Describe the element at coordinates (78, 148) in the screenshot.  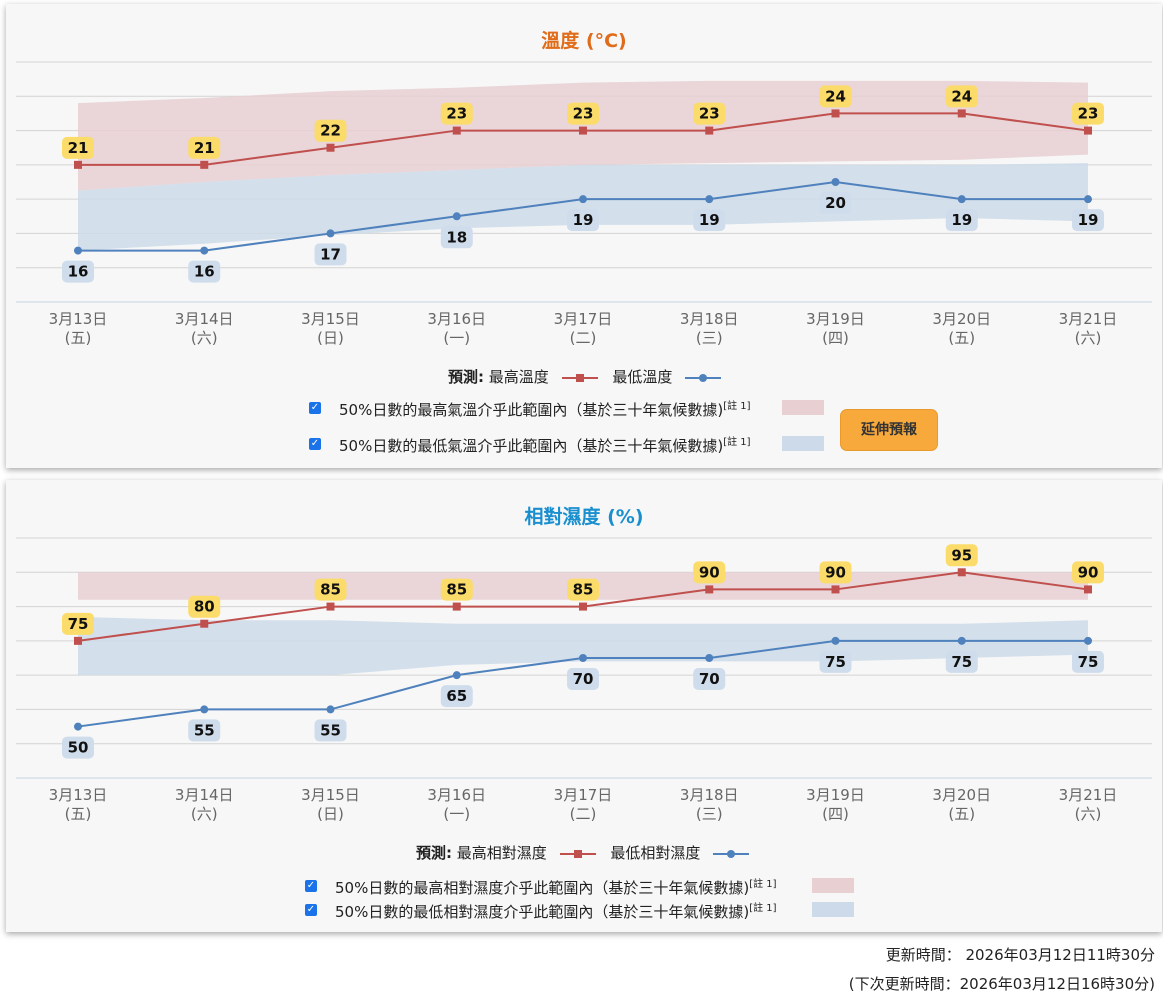
I see `temp-max-data-label: 21` at that location.